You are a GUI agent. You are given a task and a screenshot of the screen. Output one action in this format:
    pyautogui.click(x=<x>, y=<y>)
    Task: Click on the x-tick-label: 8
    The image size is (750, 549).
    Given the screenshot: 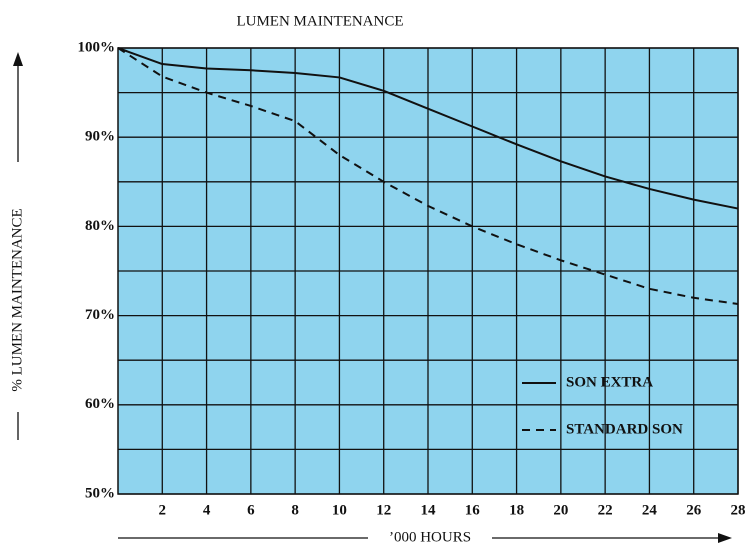 What is the action you would take?
    pyautogui.click(x=295, y=510)
    